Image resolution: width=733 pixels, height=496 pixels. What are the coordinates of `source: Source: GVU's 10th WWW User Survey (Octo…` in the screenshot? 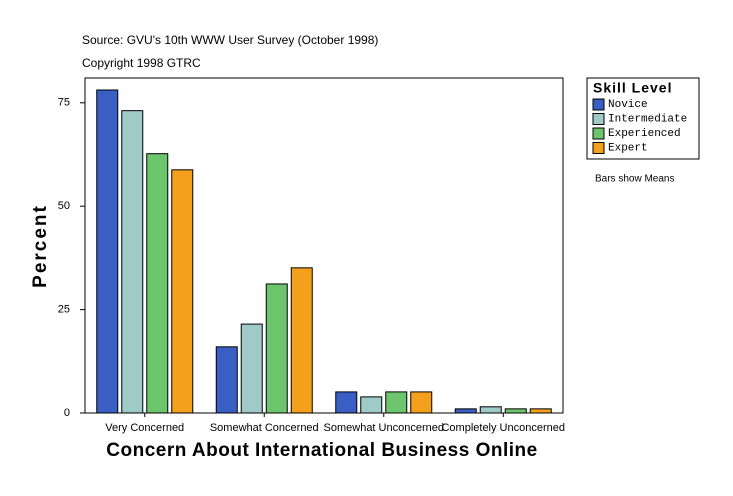 It's located at (230, 40).